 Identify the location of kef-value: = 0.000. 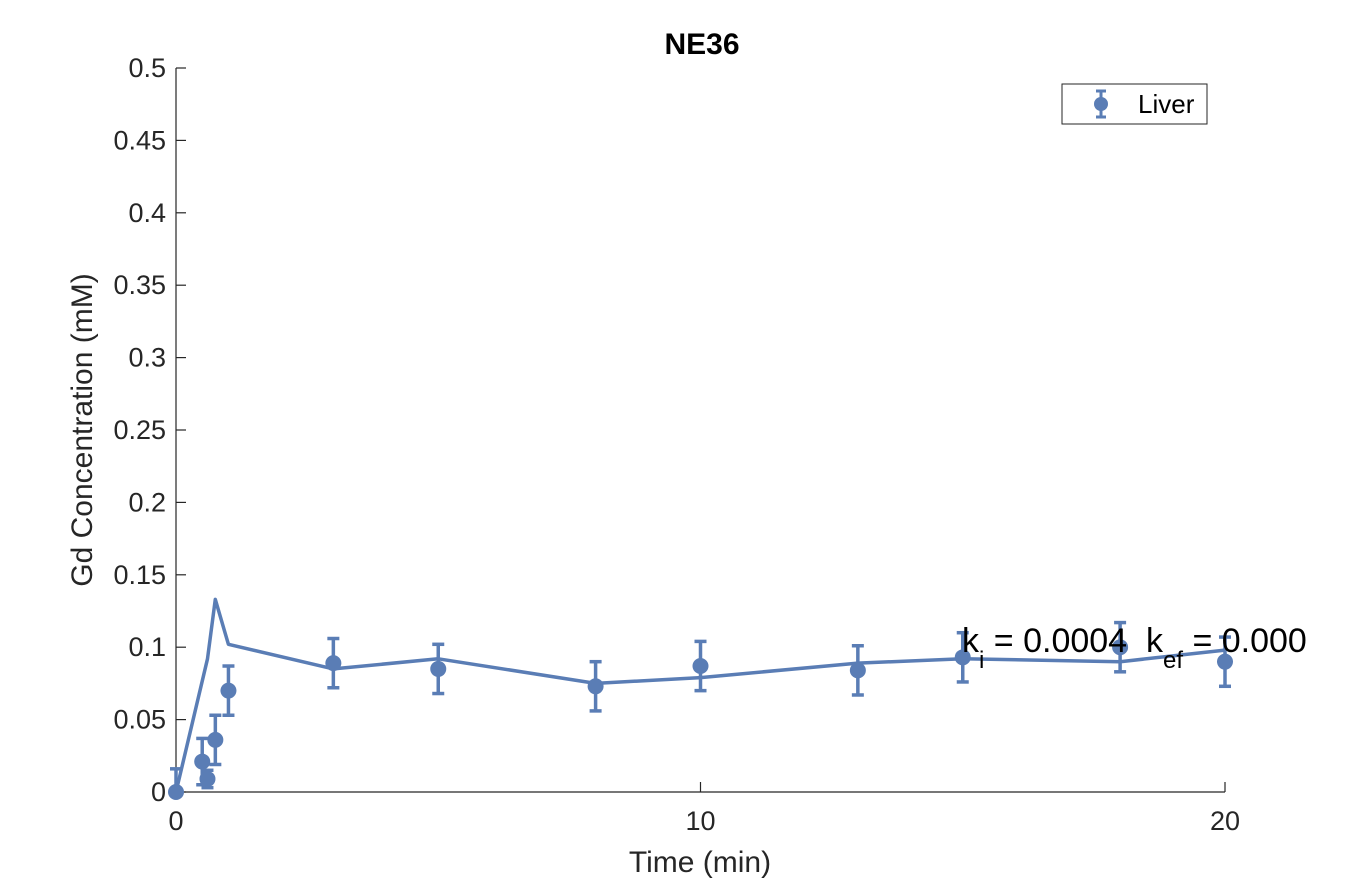
(1245, 641).